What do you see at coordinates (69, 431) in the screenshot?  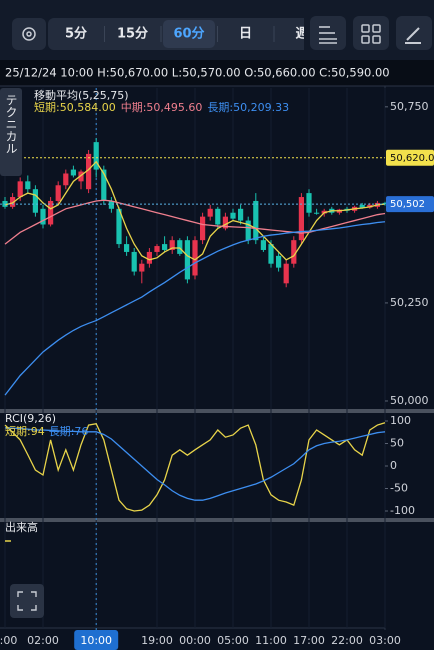 I see `legend-entry: 長期:76` at bounding box center [69, 431].